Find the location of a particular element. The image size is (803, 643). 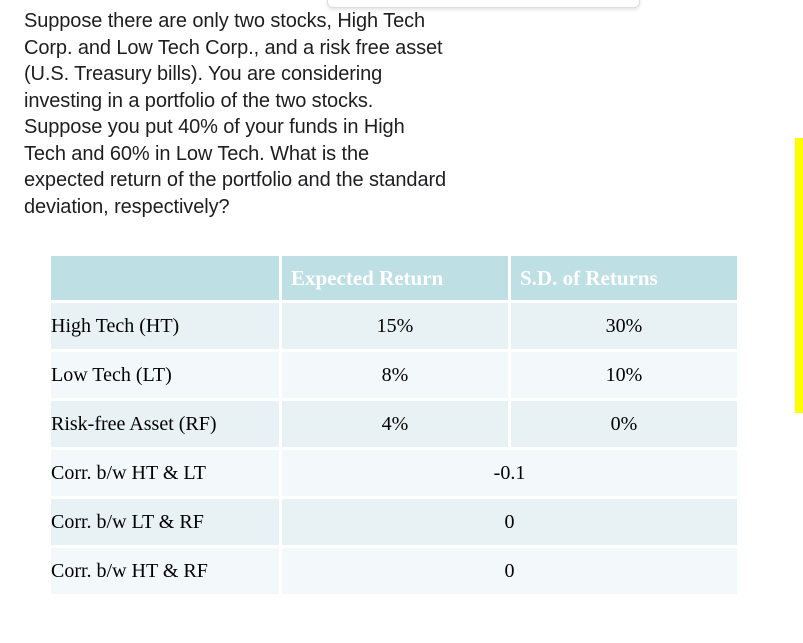

expected-return-value: 8% is located at coordinates (395, 375).